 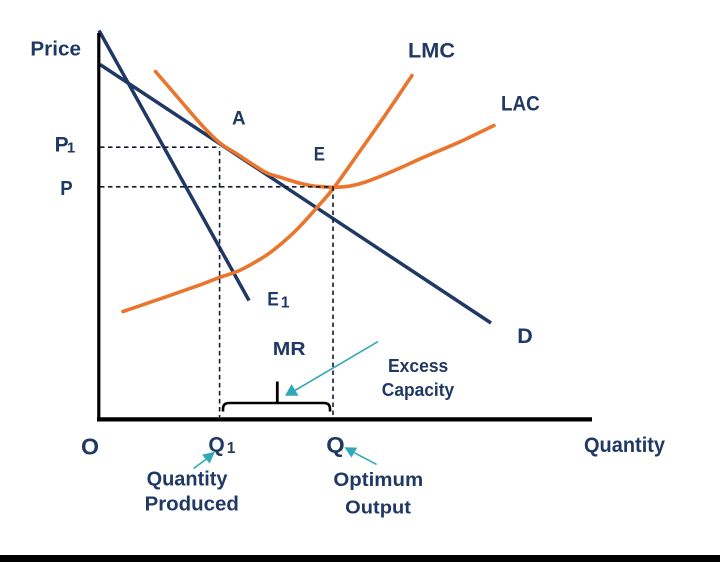 I want to click on svg-text: A, so click(x=239, y=118).